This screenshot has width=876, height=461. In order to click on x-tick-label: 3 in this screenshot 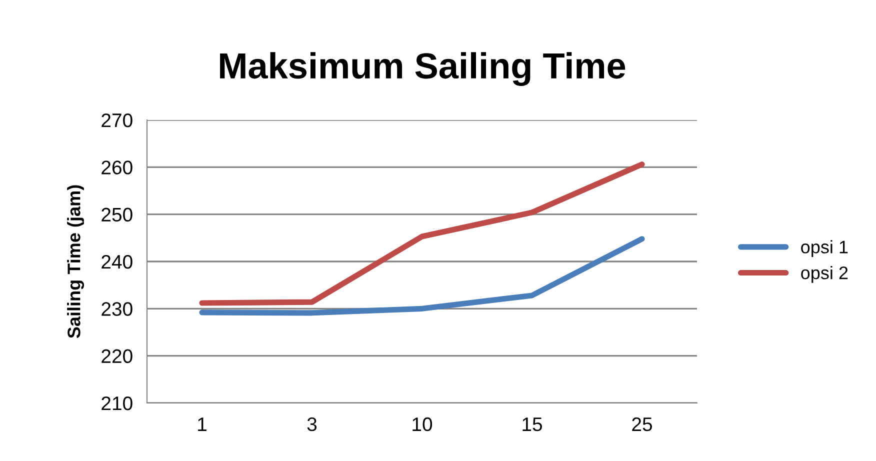, I will do `click(312, 424)`.